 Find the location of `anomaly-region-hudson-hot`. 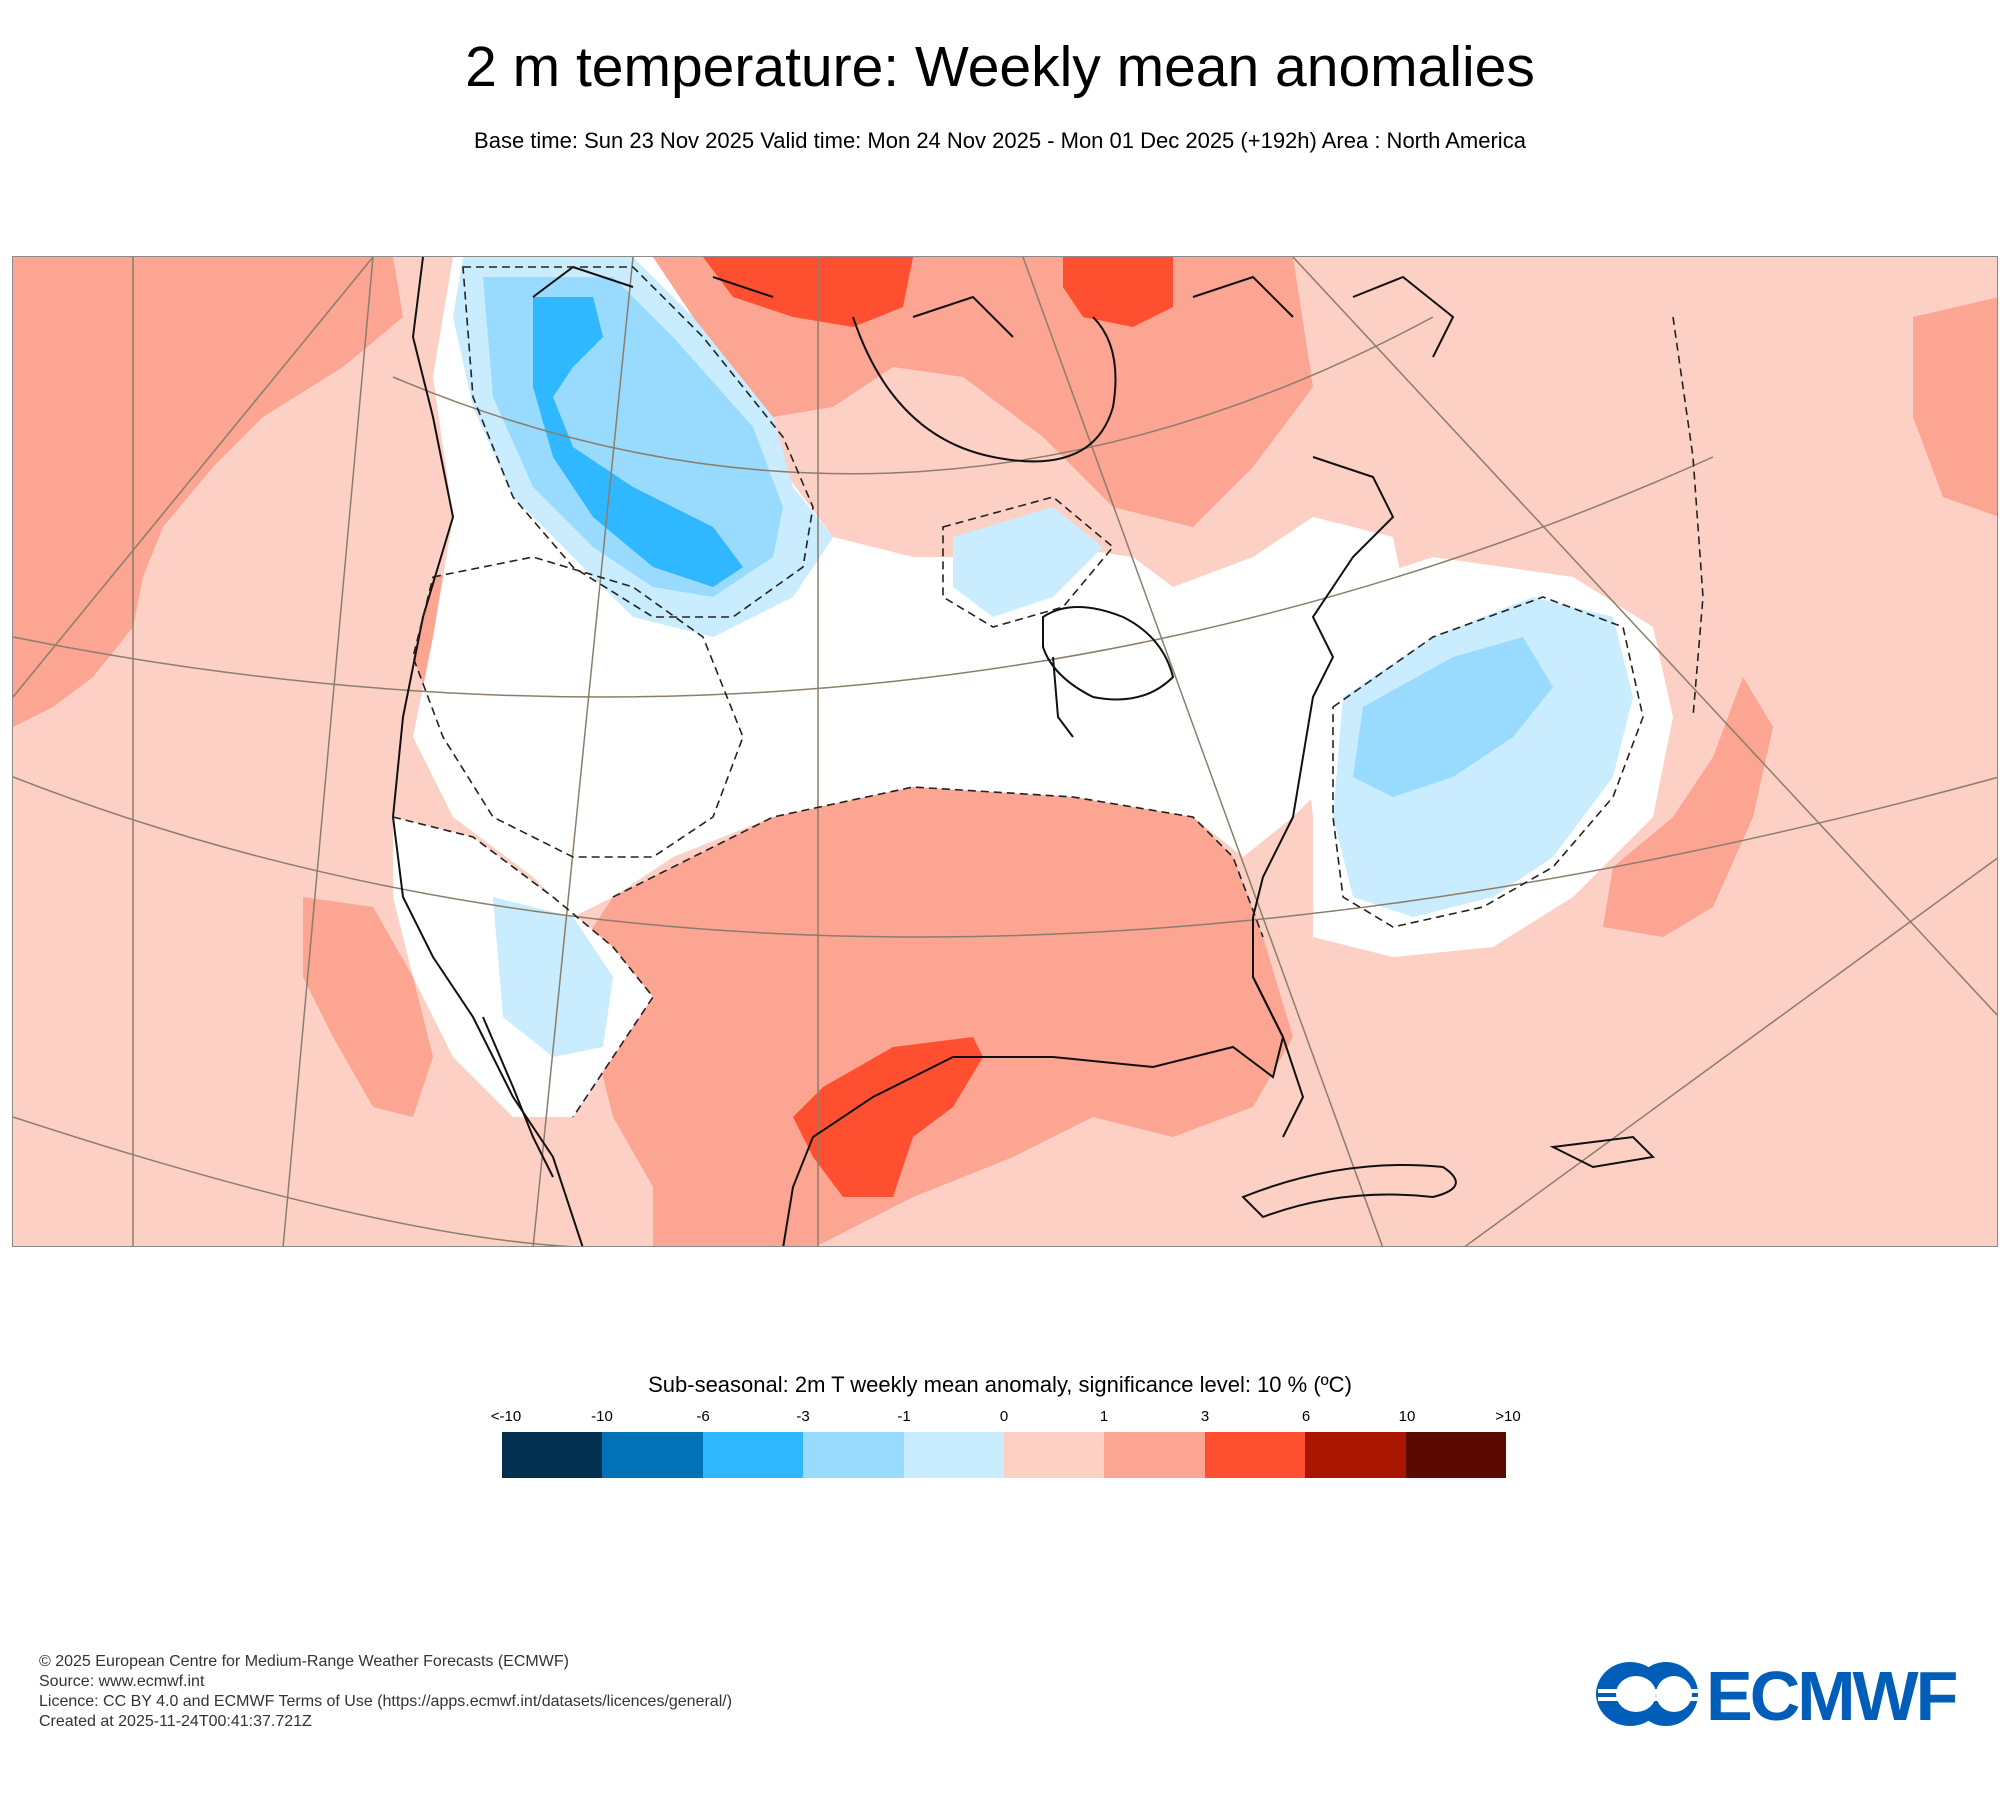

anomaly-region-hudson-hot is located at coordinates (1118, 292).